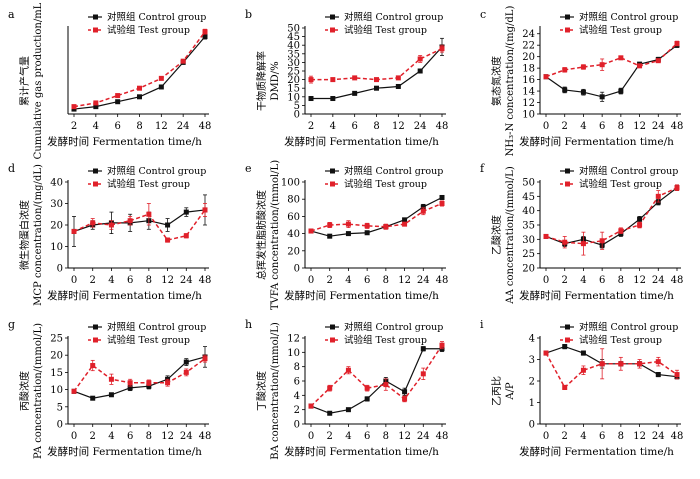 Image resolution: width=700 pixels, height=479 pixels. I want to click on y-axis-label: AA concentration/(mmol/L), so click(510, 235).